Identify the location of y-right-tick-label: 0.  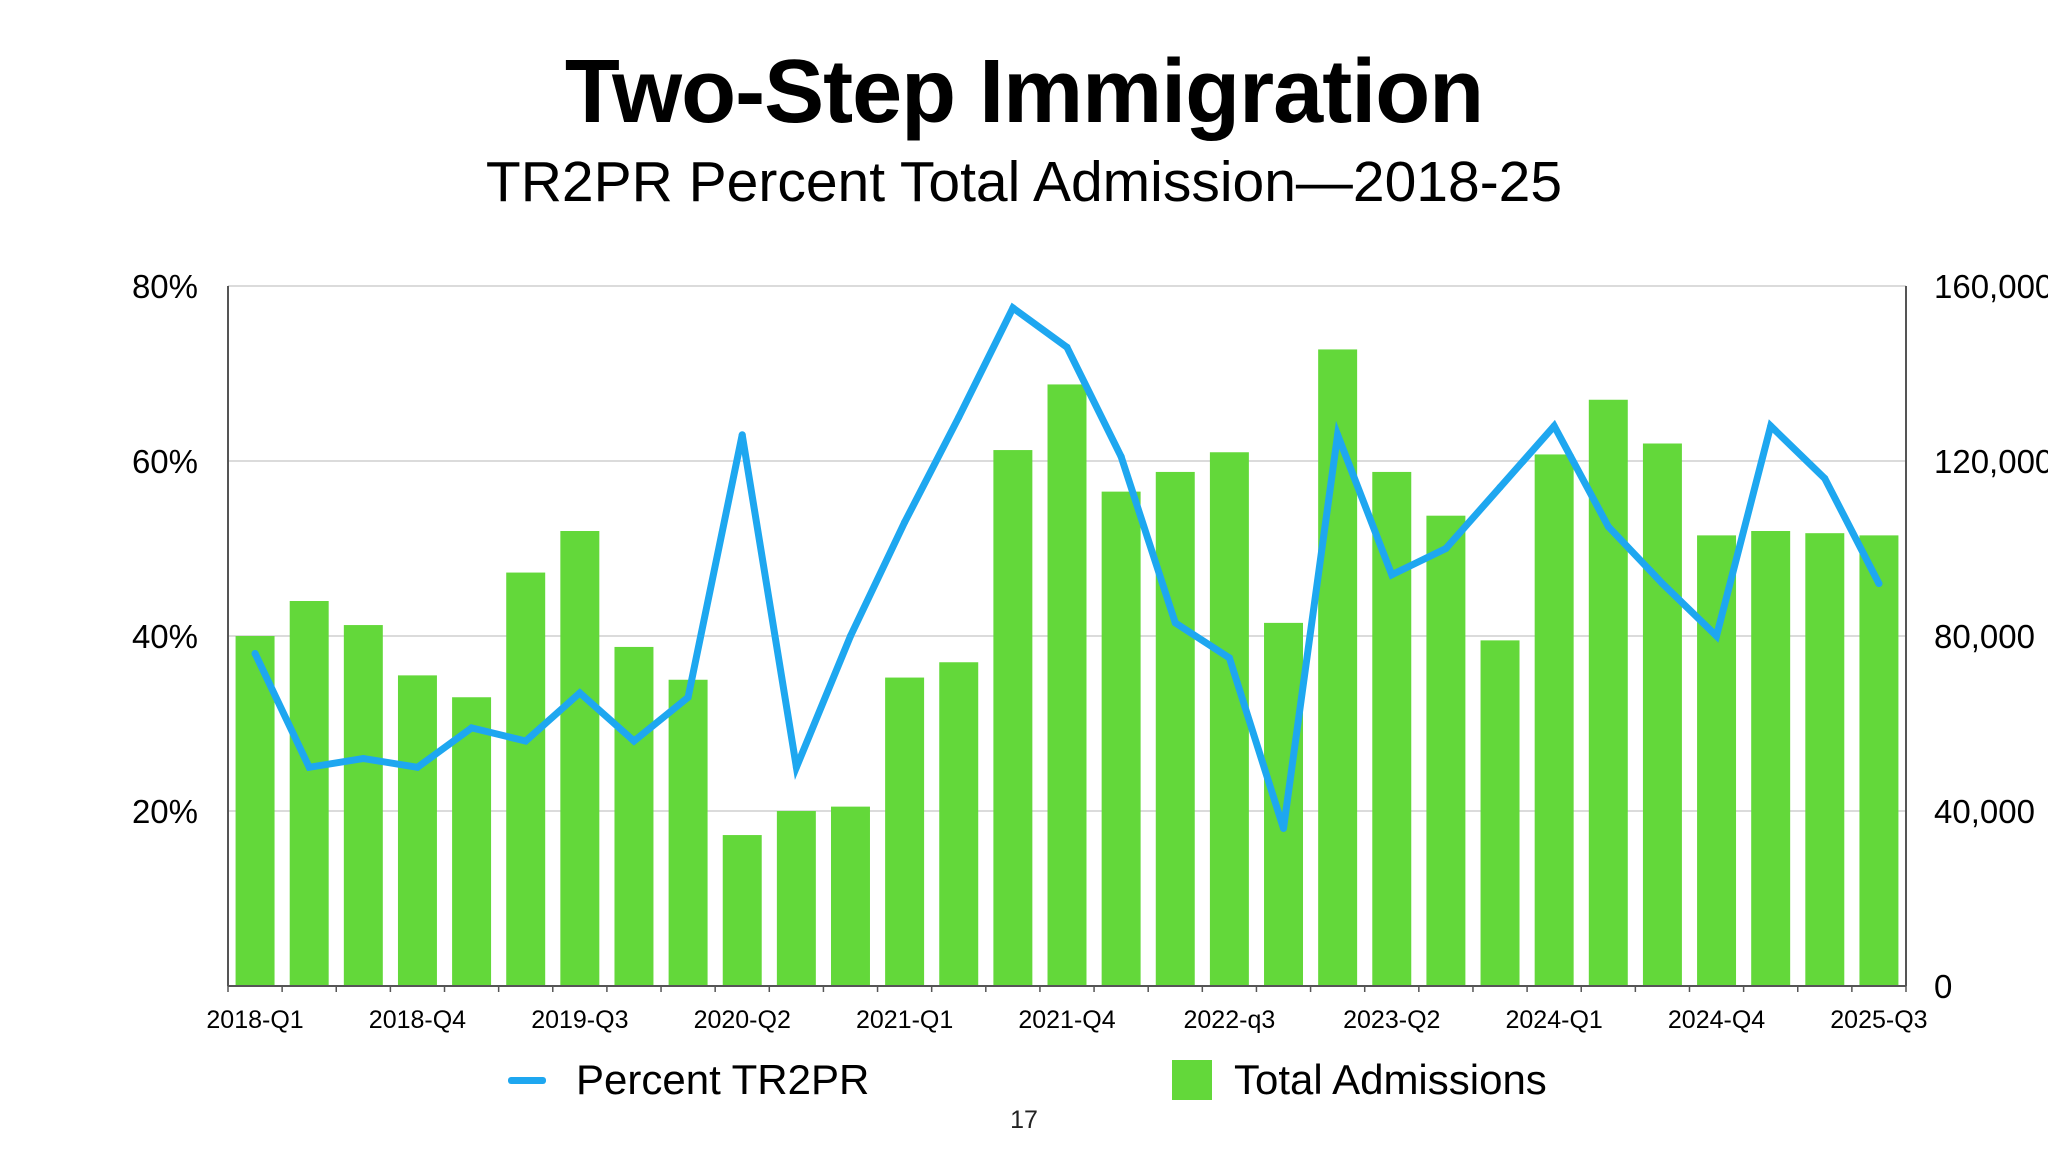
(1943, 986).